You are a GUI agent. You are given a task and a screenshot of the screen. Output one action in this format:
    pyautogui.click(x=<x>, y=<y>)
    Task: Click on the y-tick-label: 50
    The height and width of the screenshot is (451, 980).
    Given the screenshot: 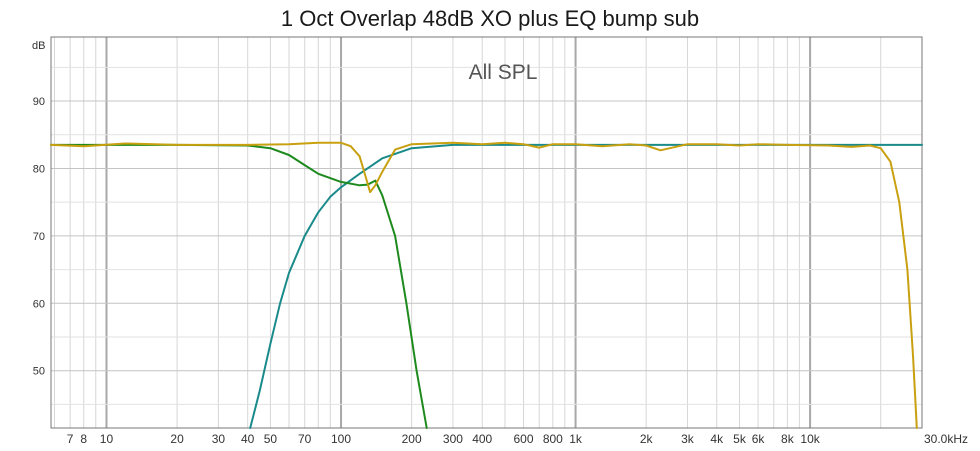 What is the action you would take?
    pyautogui.click(x=39, y=372)
    